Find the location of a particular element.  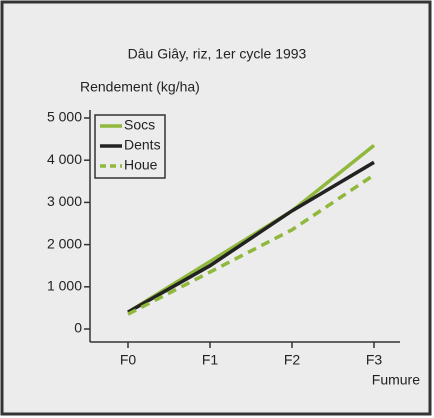

y-tick-label: 5 000 is located at coordinates (64, 117).